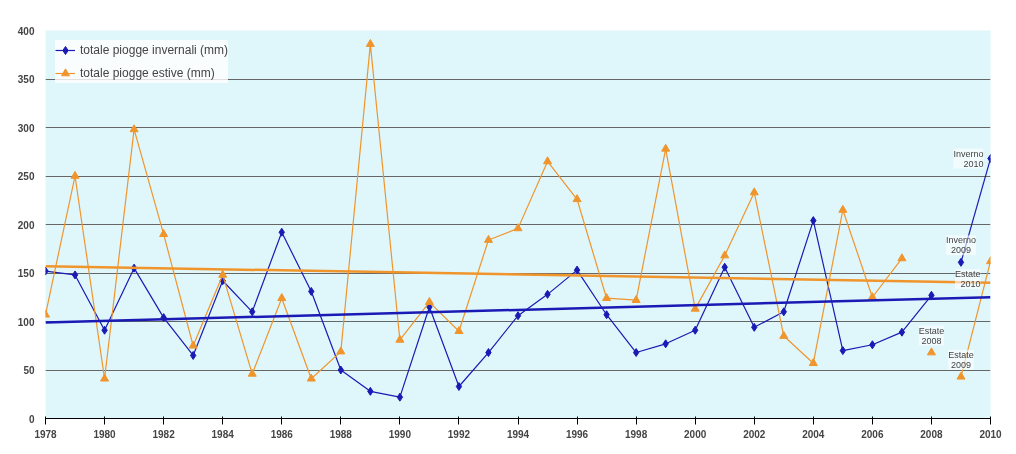 The image size is (1016, 454). What do you see at coordinates (960, 245) in the screenshot?
I see `annotation: Inverno 2009` at bounding box center [960, 245].